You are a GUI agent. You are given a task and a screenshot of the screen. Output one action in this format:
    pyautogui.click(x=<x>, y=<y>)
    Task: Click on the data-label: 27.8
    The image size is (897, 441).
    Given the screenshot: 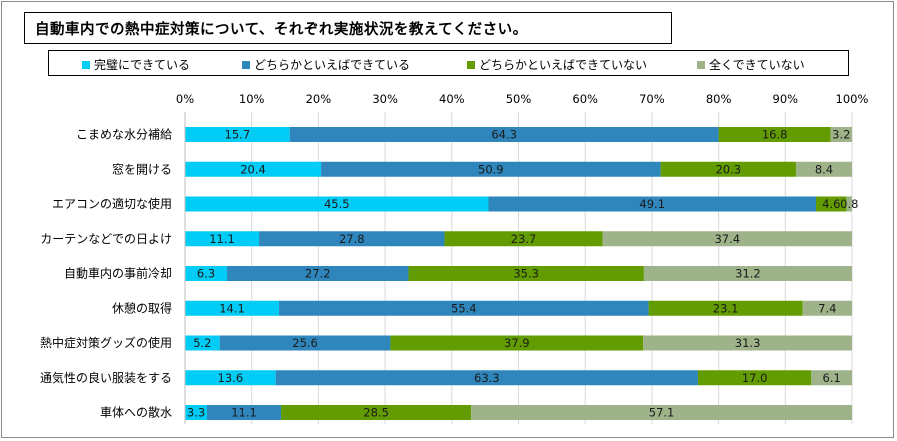 What is the action you would take?
    pyautogui.click(x=352, y=239)
    